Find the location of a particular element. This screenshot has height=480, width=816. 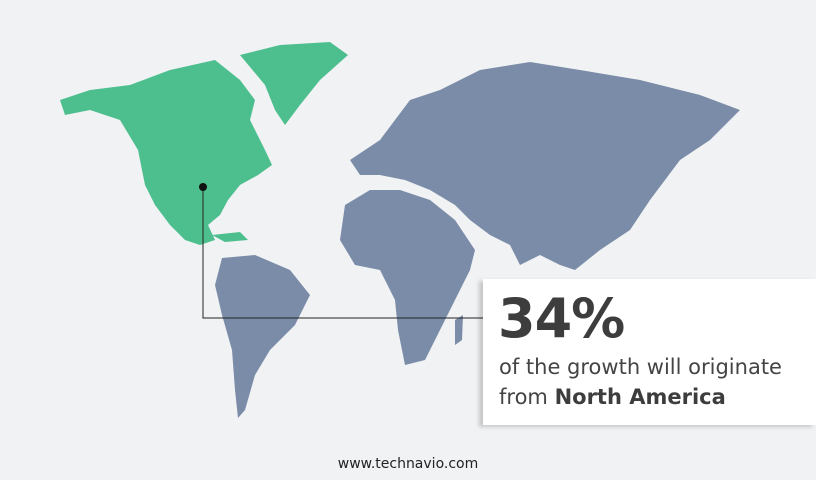

callout-text-line2: from North America is located at coordinates (612, 397).